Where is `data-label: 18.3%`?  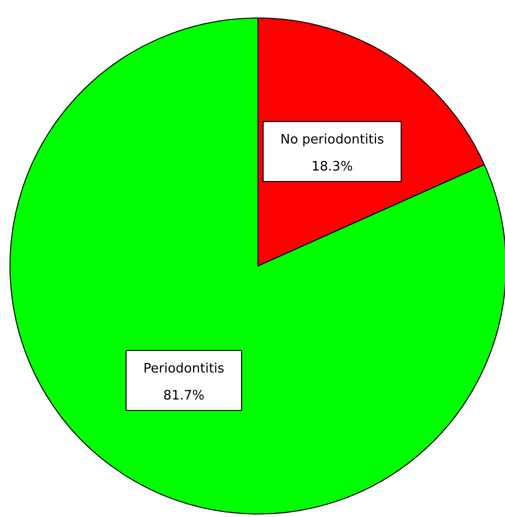 data-label: 18.3% is located at coordinates (332, 167).